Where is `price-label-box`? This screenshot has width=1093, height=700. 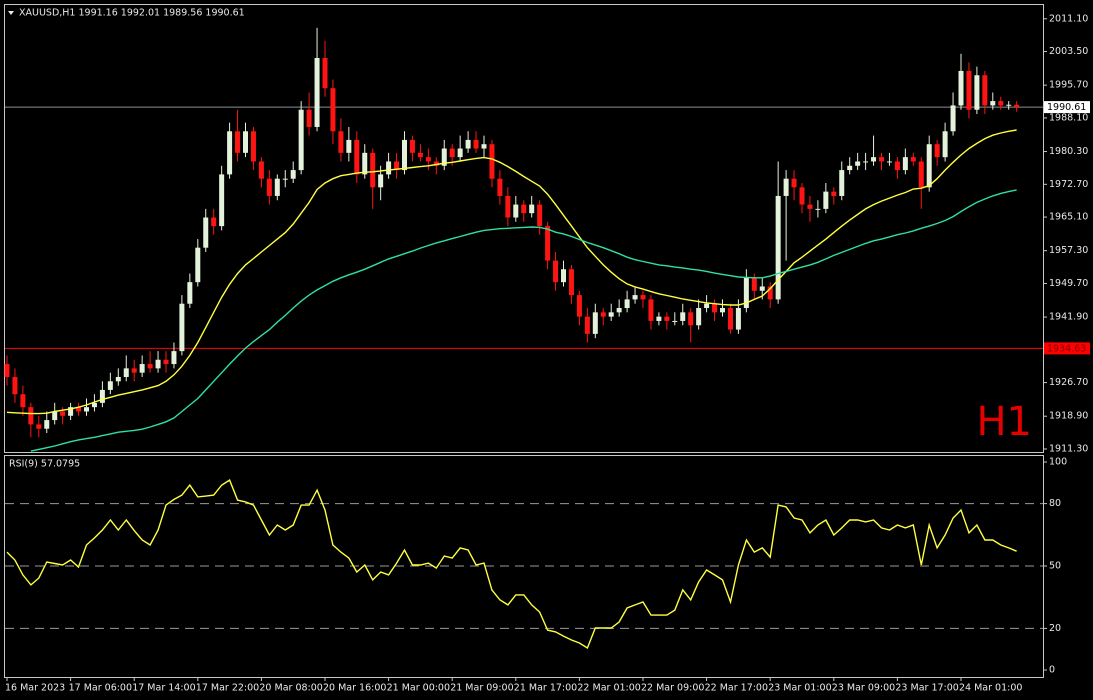 price-label-box is located at coordinates (1067, 348).